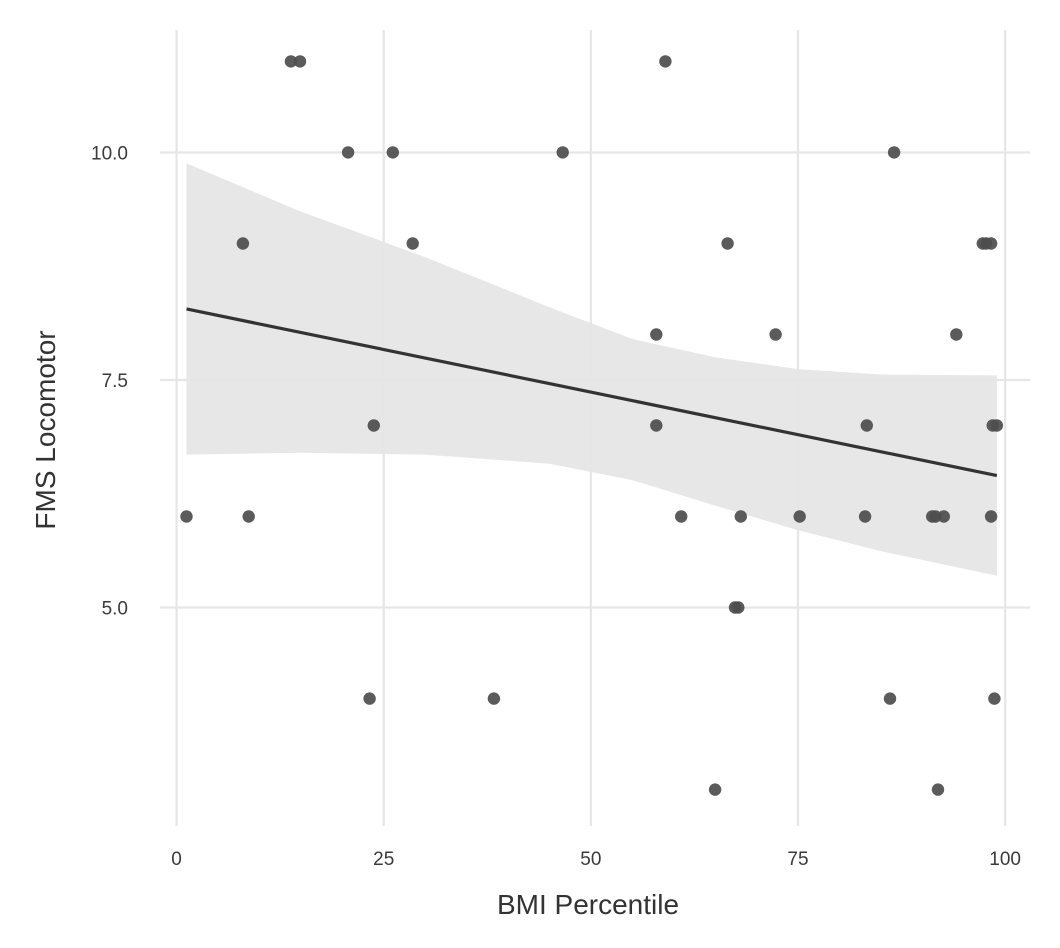 The image size is (1060, 948). Describe the element at coordinates (115, 381) in the screenshot. I see `y-tick-label: 7.5` at that location.